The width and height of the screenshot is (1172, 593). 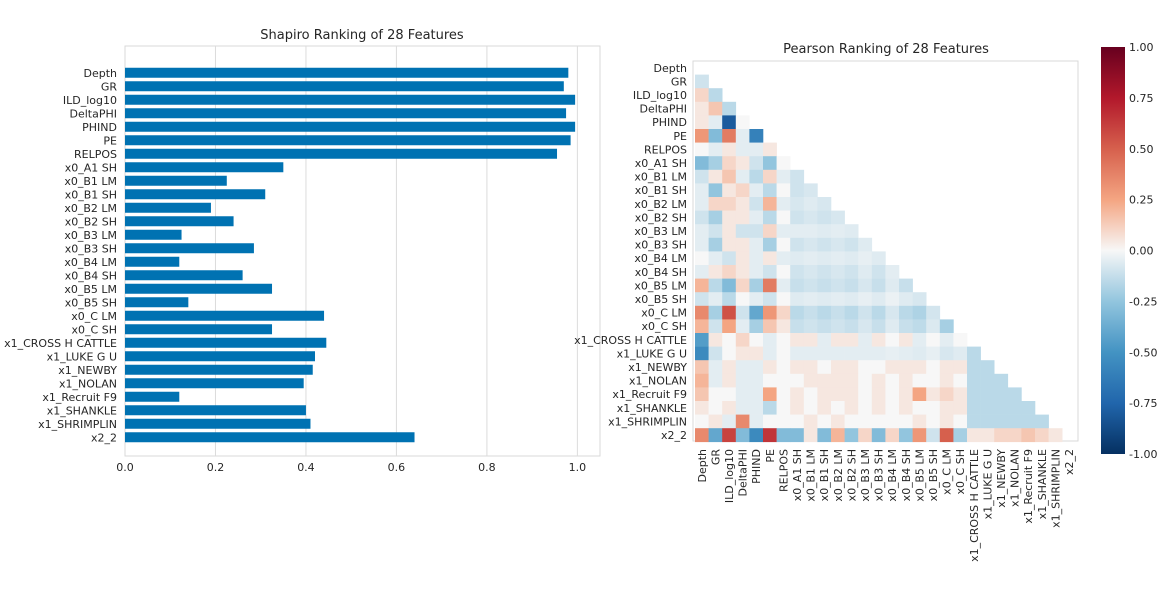 I want to click on colorbar-tick-label: 0.75, so click(x=1141, y=98).